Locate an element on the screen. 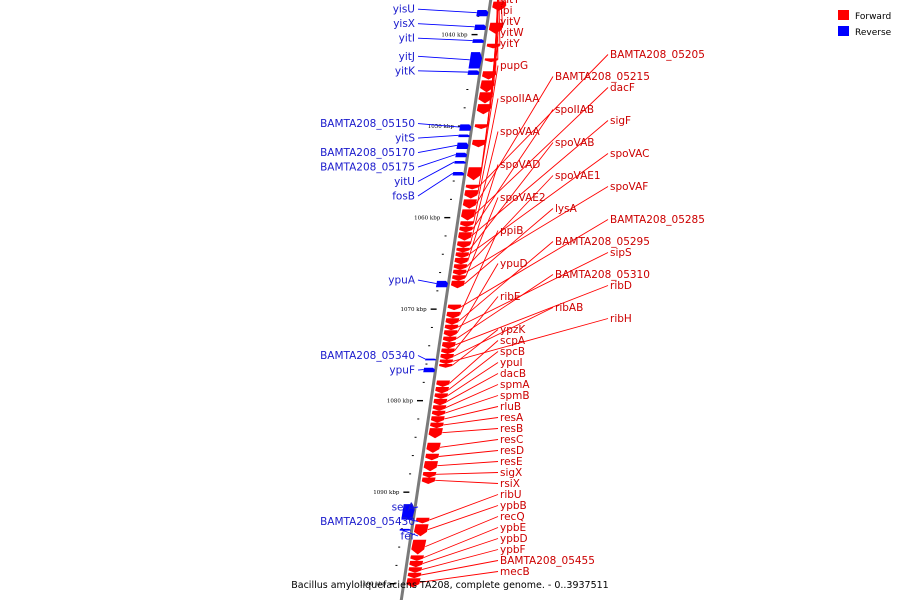  gene-label-yitu: yitU is located at coordinates (404, 182).